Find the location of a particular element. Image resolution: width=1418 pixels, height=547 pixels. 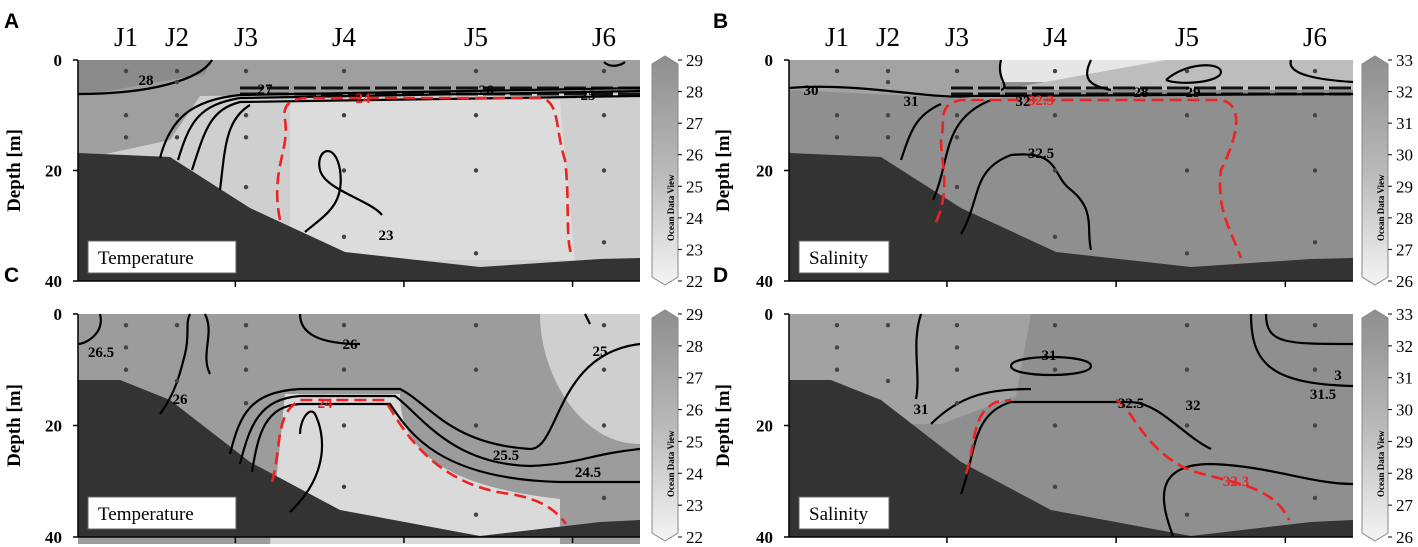

contour-label: 23 is located at coordinates (386, 236).